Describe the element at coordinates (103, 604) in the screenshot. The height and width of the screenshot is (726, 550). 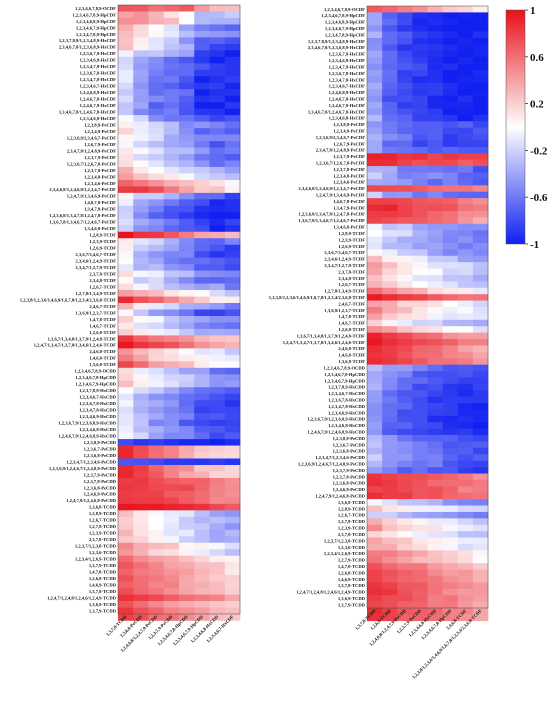
I see `row-label: 1,3,6,9-TCDD` at that location.